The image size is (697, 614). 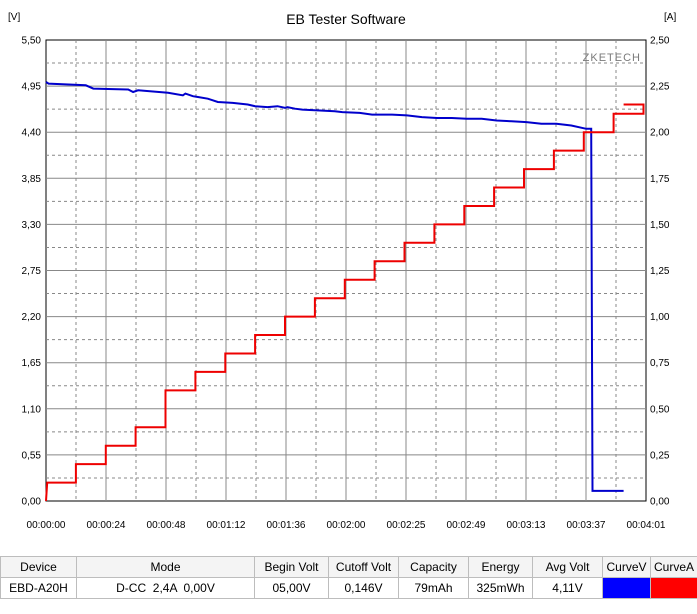 I want to click on x-tick-label: 00:03:37, so click(x=586, y=525).